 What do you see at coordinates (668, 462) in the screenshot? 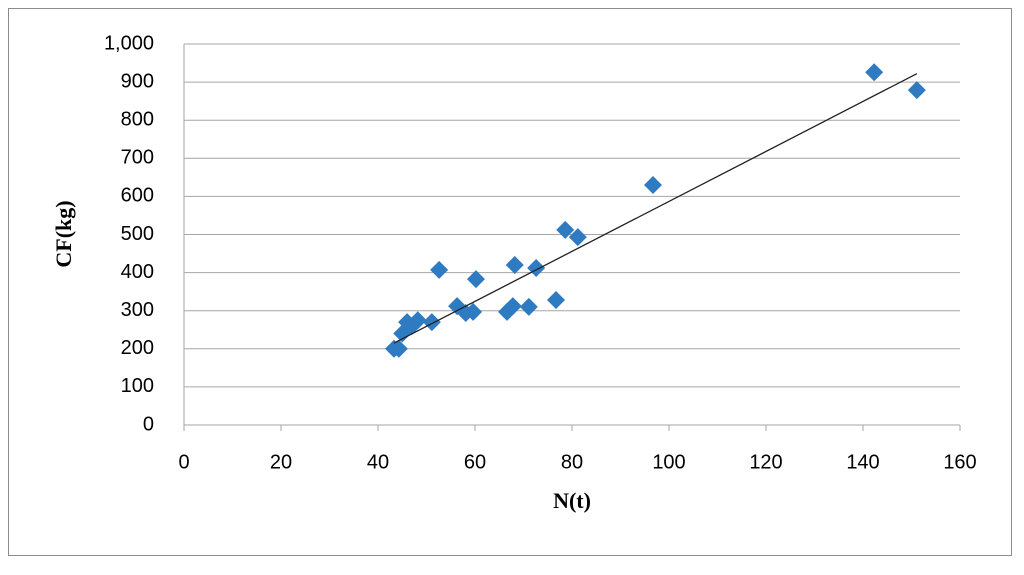
I see `x-tick-label: 100` at bounding box center [668, 462].